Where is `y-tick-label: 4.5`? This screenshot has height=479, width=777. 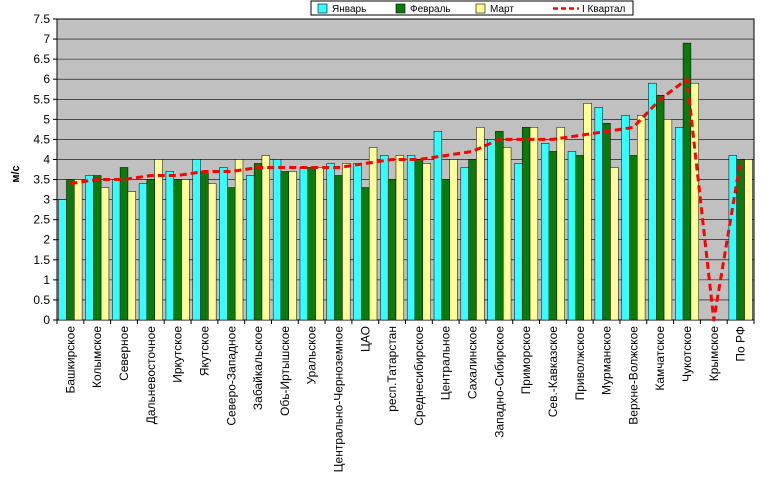 y-tick-label: 4.5 is located at coordinates (41, 139).